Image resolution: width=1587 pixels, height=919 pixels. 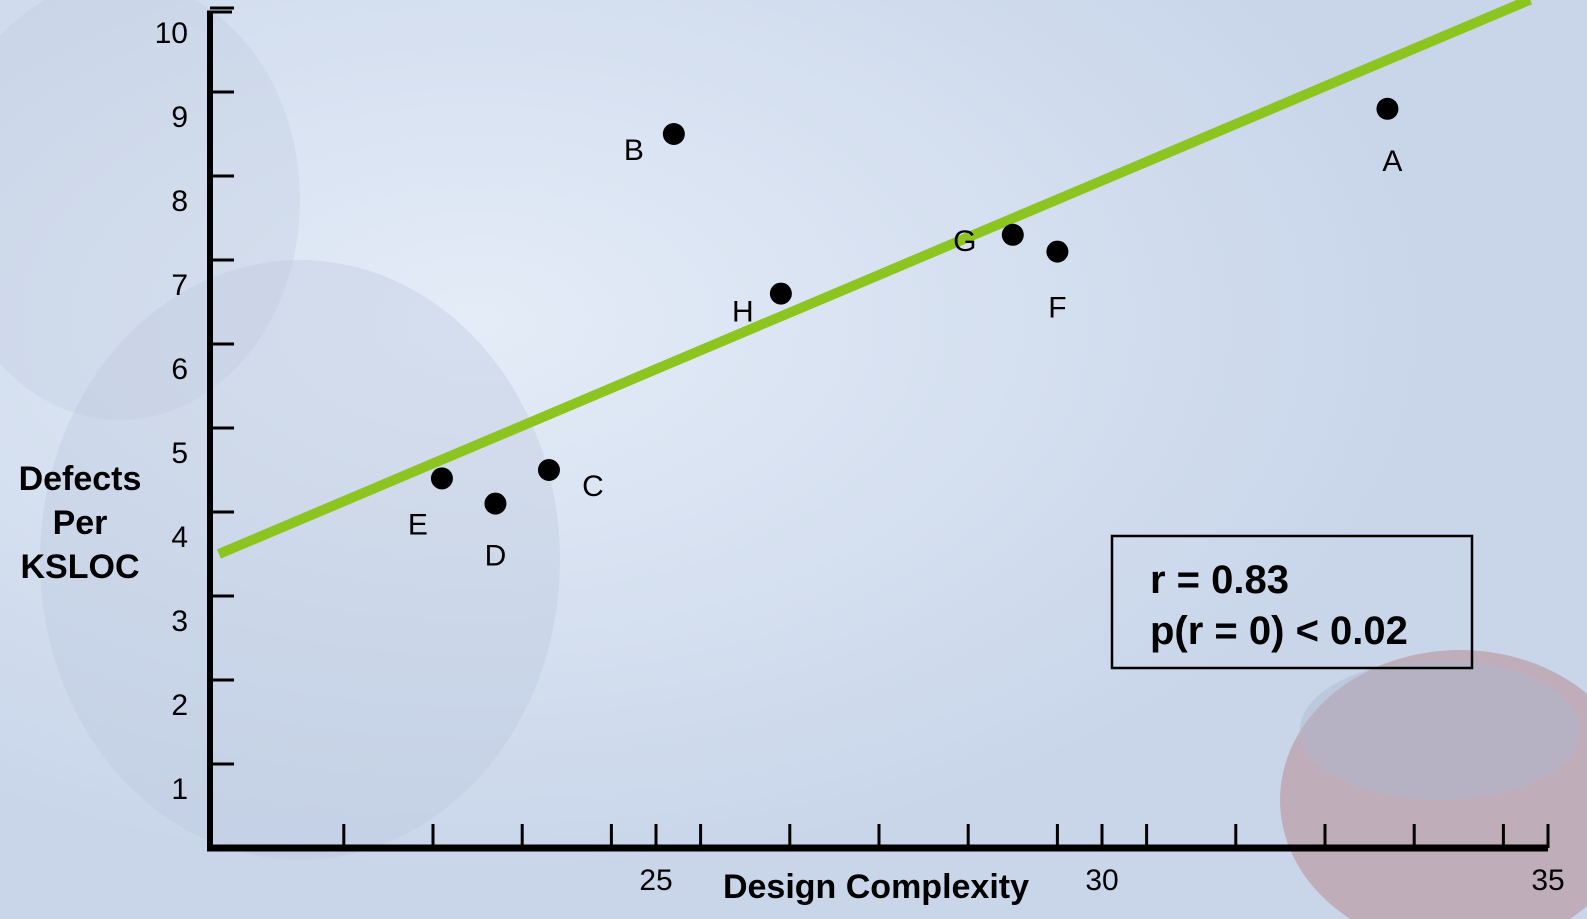 What do you see at coordinates (179, 705) in the screenshot?
I see `y-tick-label: 2` at bounding box center [179, 705].